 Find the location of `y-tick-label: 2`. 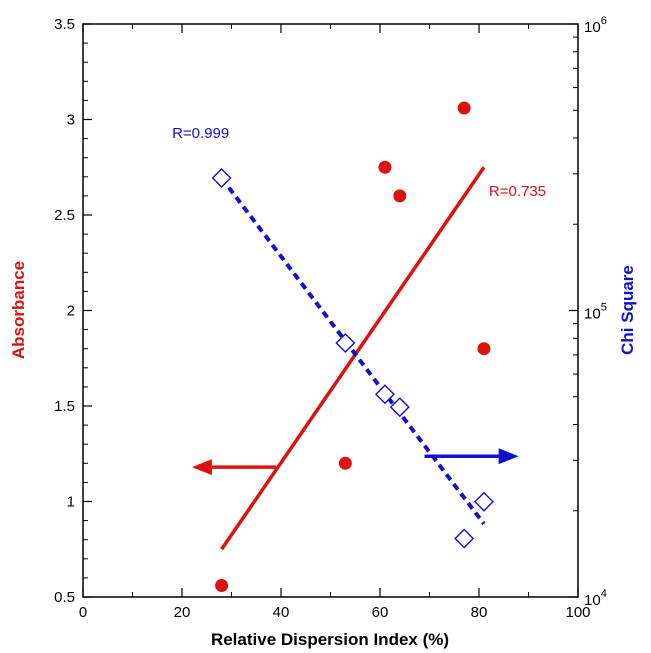

y-tick-label: 2 is located at coordinates (71, 311).